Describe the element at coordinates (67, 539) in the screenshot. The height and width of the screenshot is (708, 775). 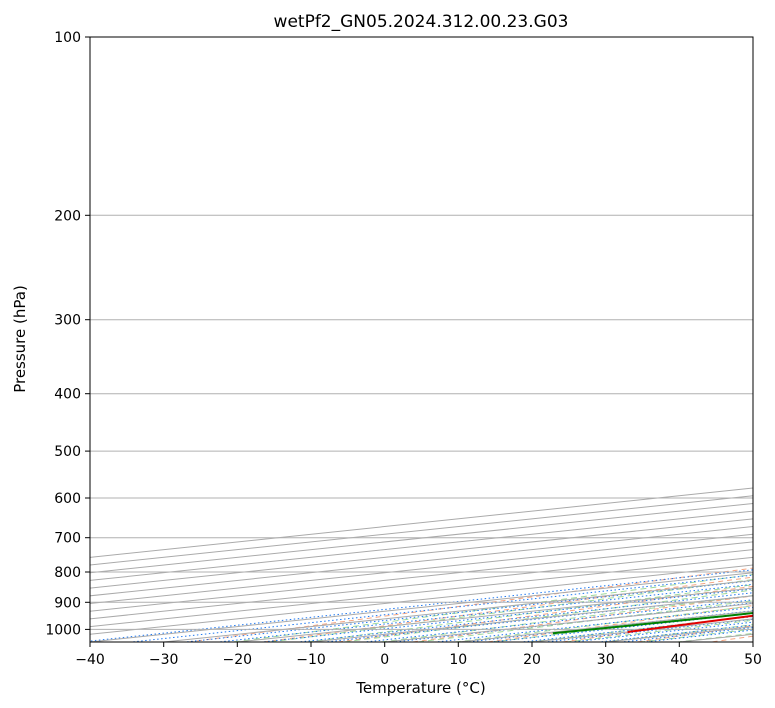
I see `y-tick-label: 700` at that location.